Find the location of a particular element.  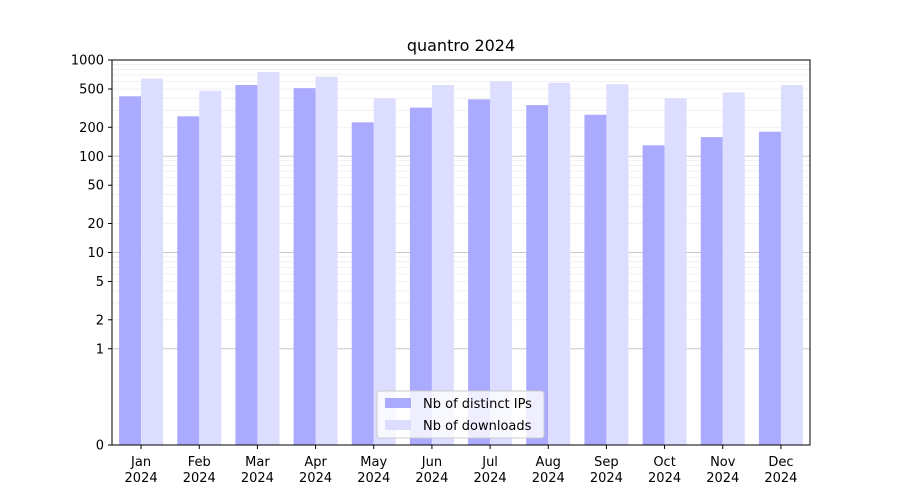

y-axis: 0 1 2 5 10 20 50 100 200 500 1000 is located at coordinates (91, 254).